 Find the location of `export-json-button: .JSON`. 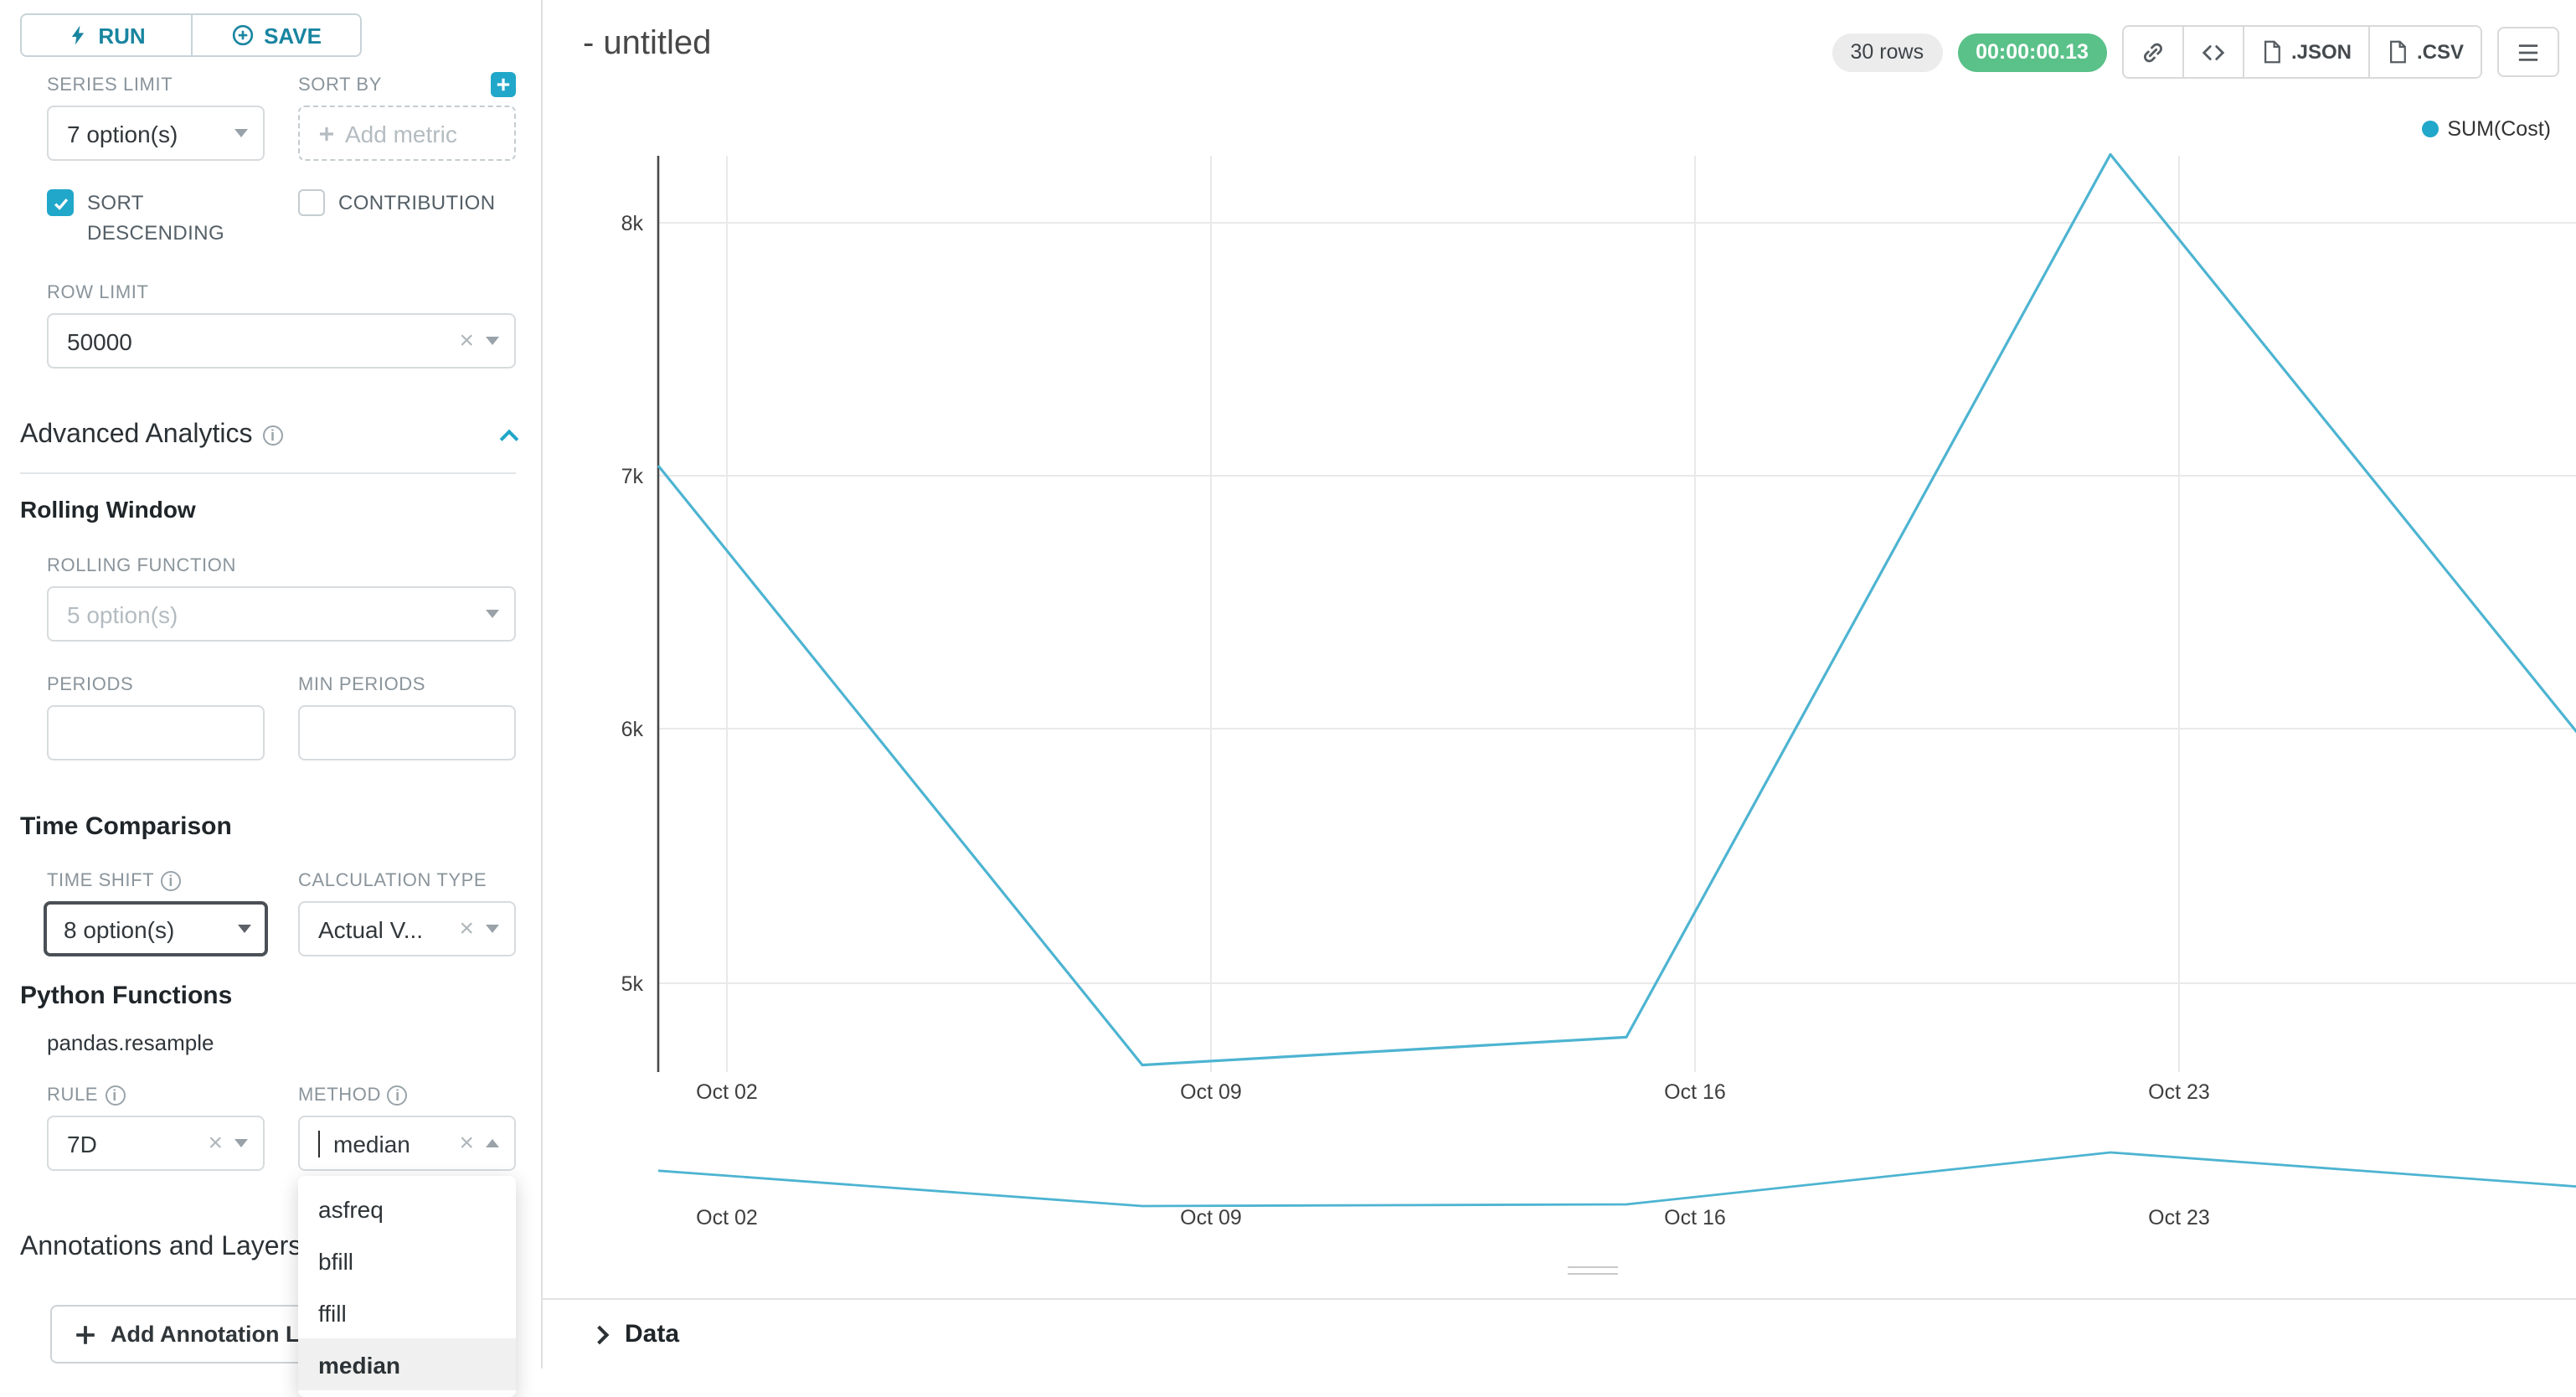

export-json-button: .JSON is located at coordinates (2305, 52).